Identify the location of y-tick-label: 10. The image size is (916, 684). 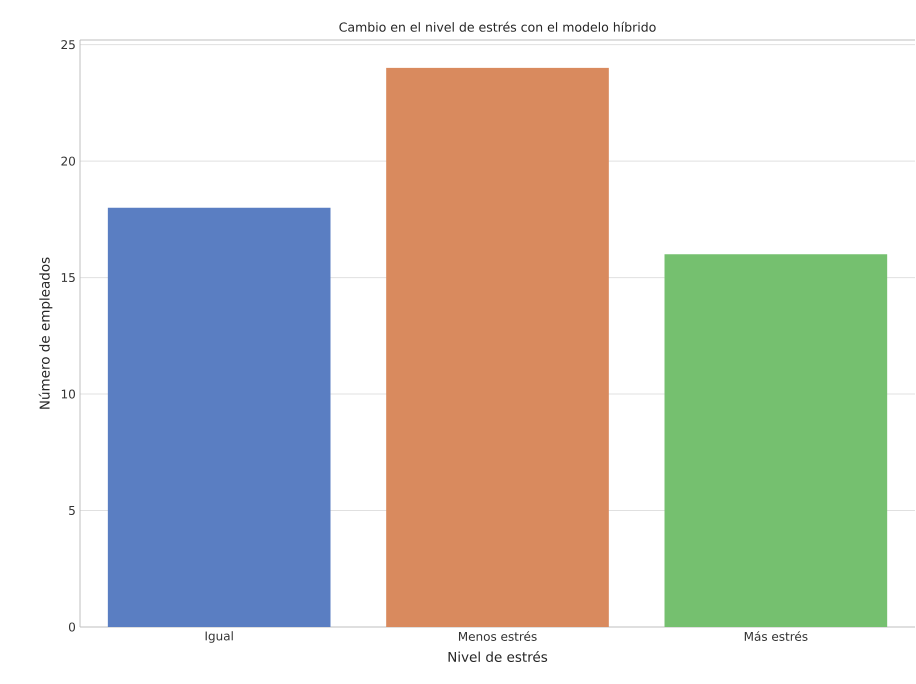
(69, 394).